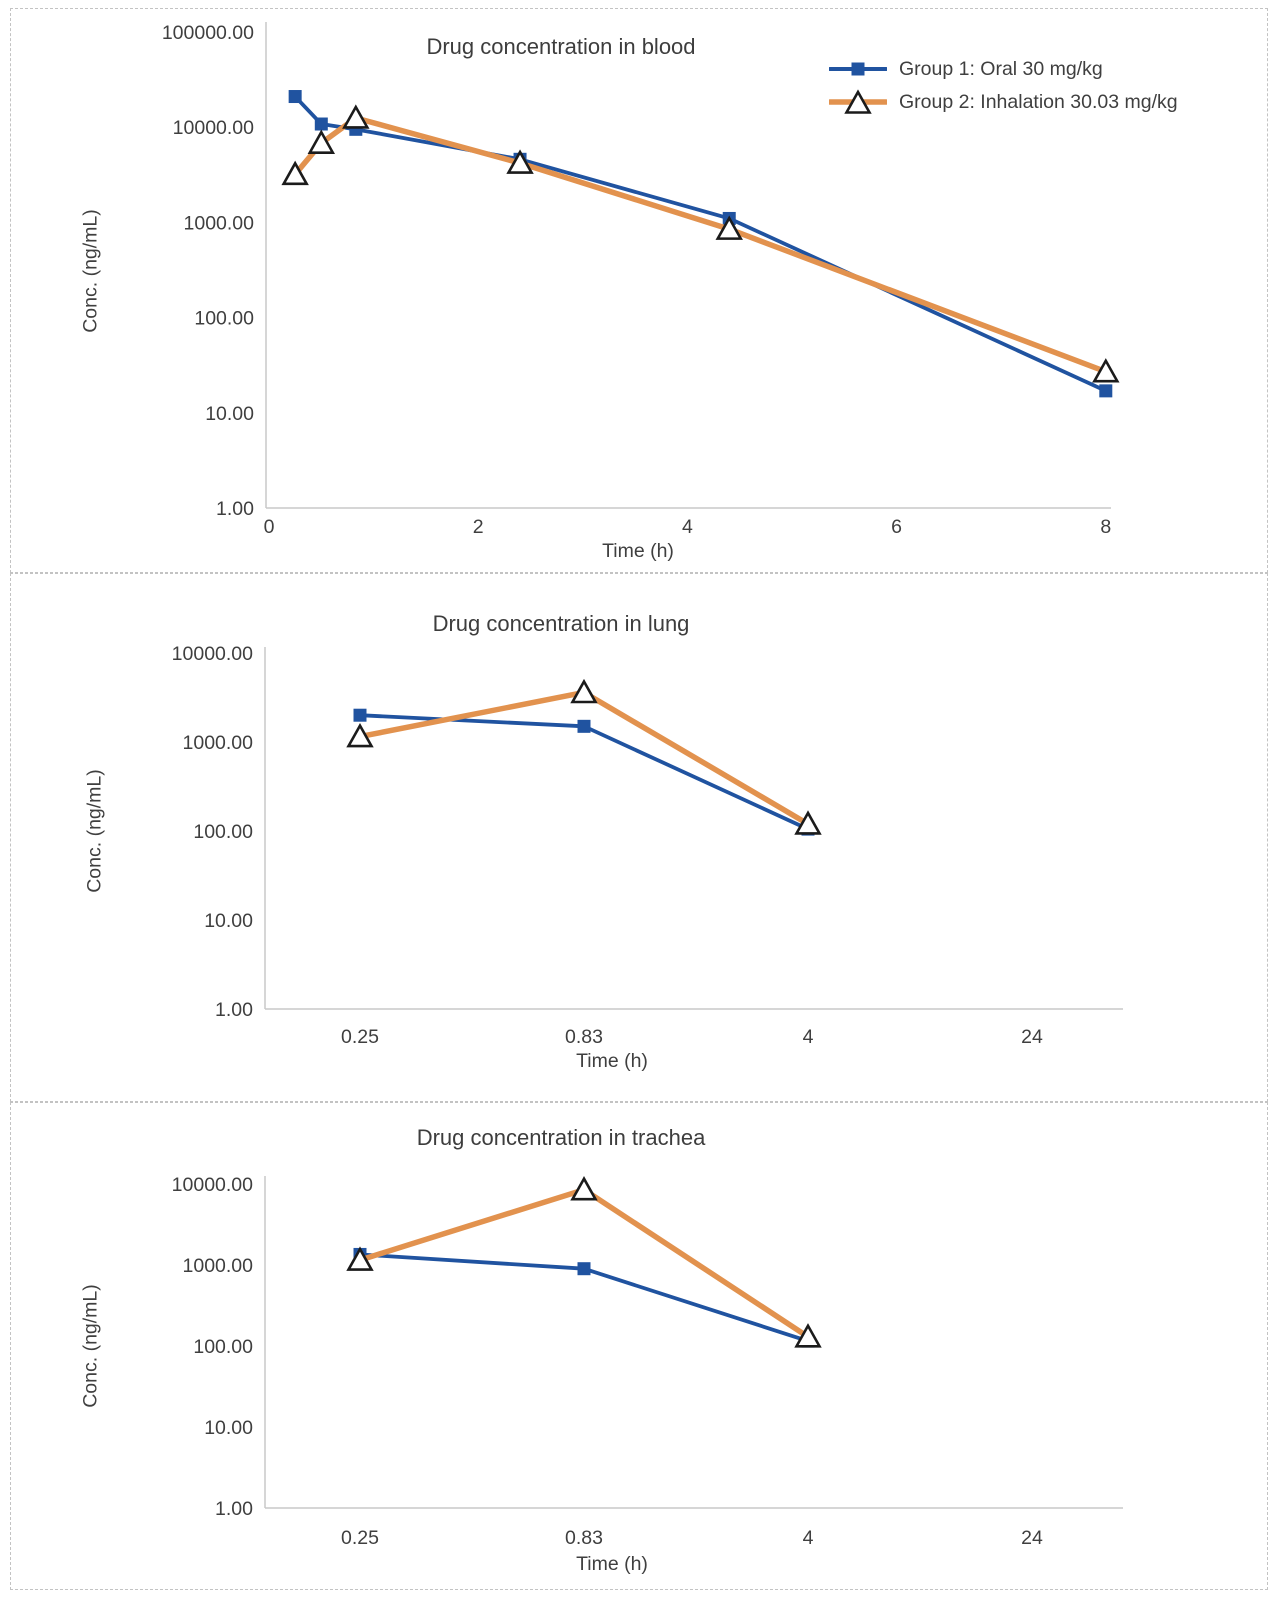  Describe the element at coordinates (561, 623) in the screenshot. I see `lung-chart-title: Drug concentration in lung` at that location.